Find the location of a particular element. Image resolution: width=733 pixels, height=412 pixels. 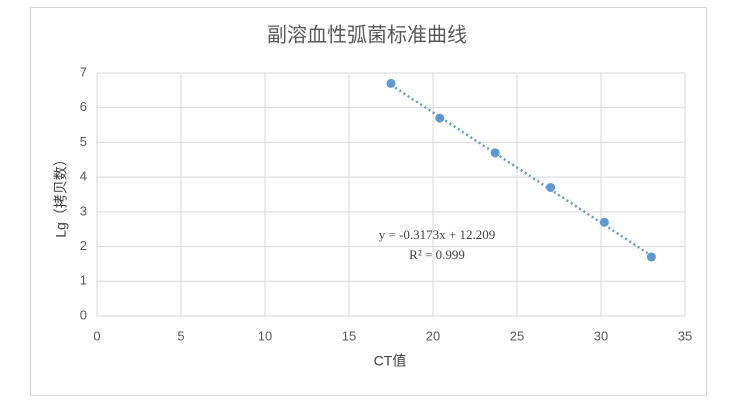

x-tick-label: 15 is located at coordinates (349, 335).